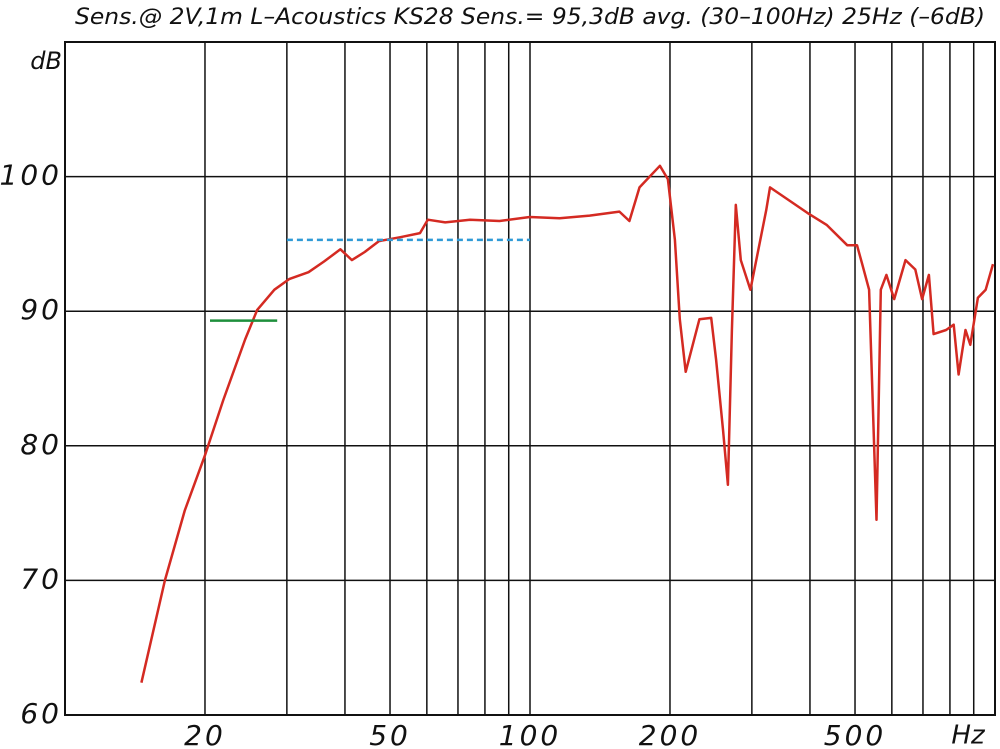 This screenshot has width=1000, height=749. Describe the element at coordinates (855, 734) in the screenshot. I see `x-tick-label: 500` at that location.